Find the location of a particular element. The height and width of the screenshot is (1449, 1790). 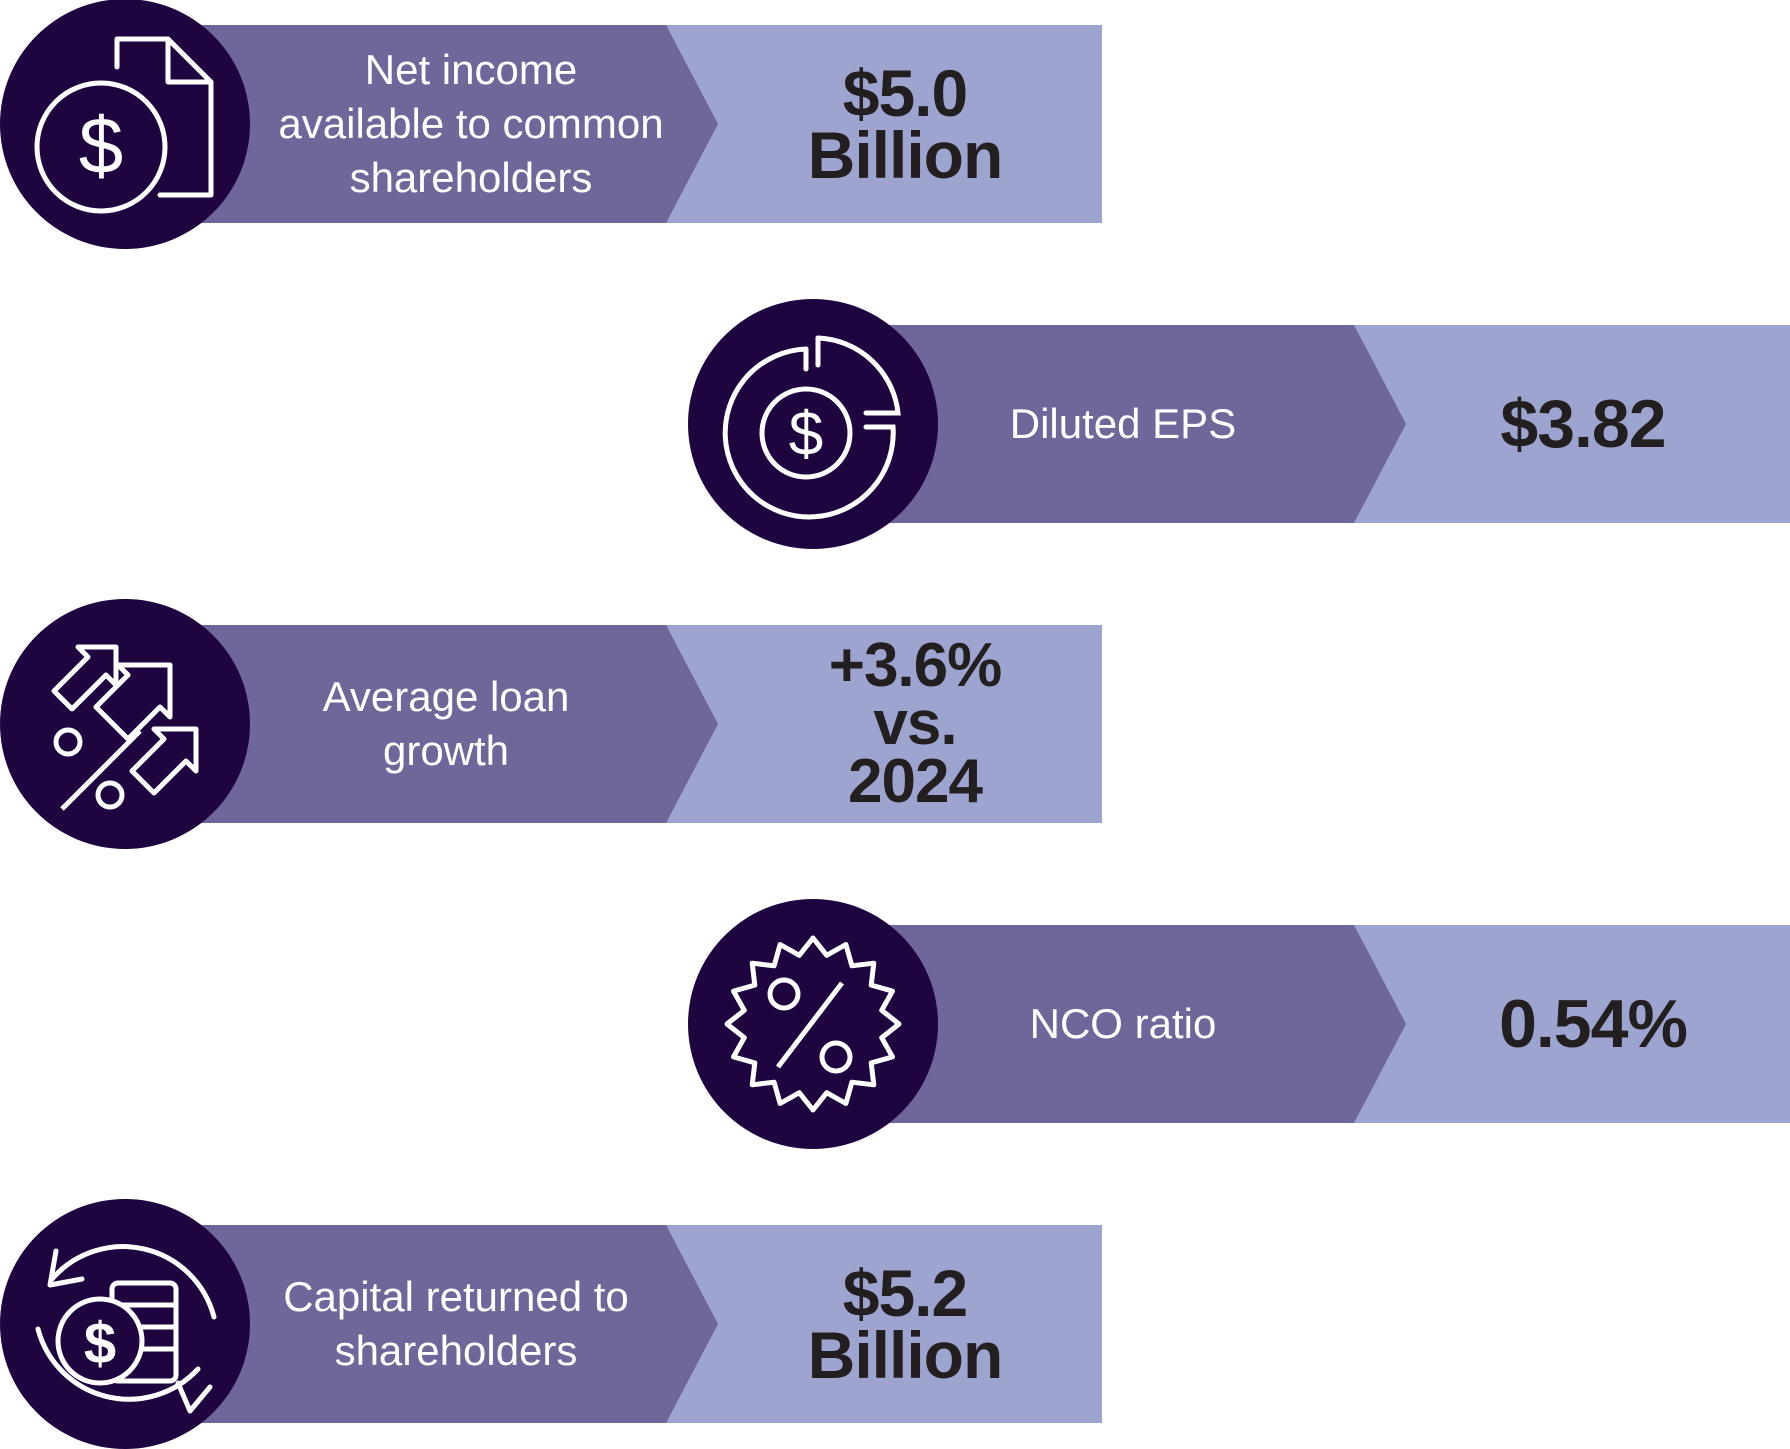

percent-badge-icon is located at coordinates (813, 1024).